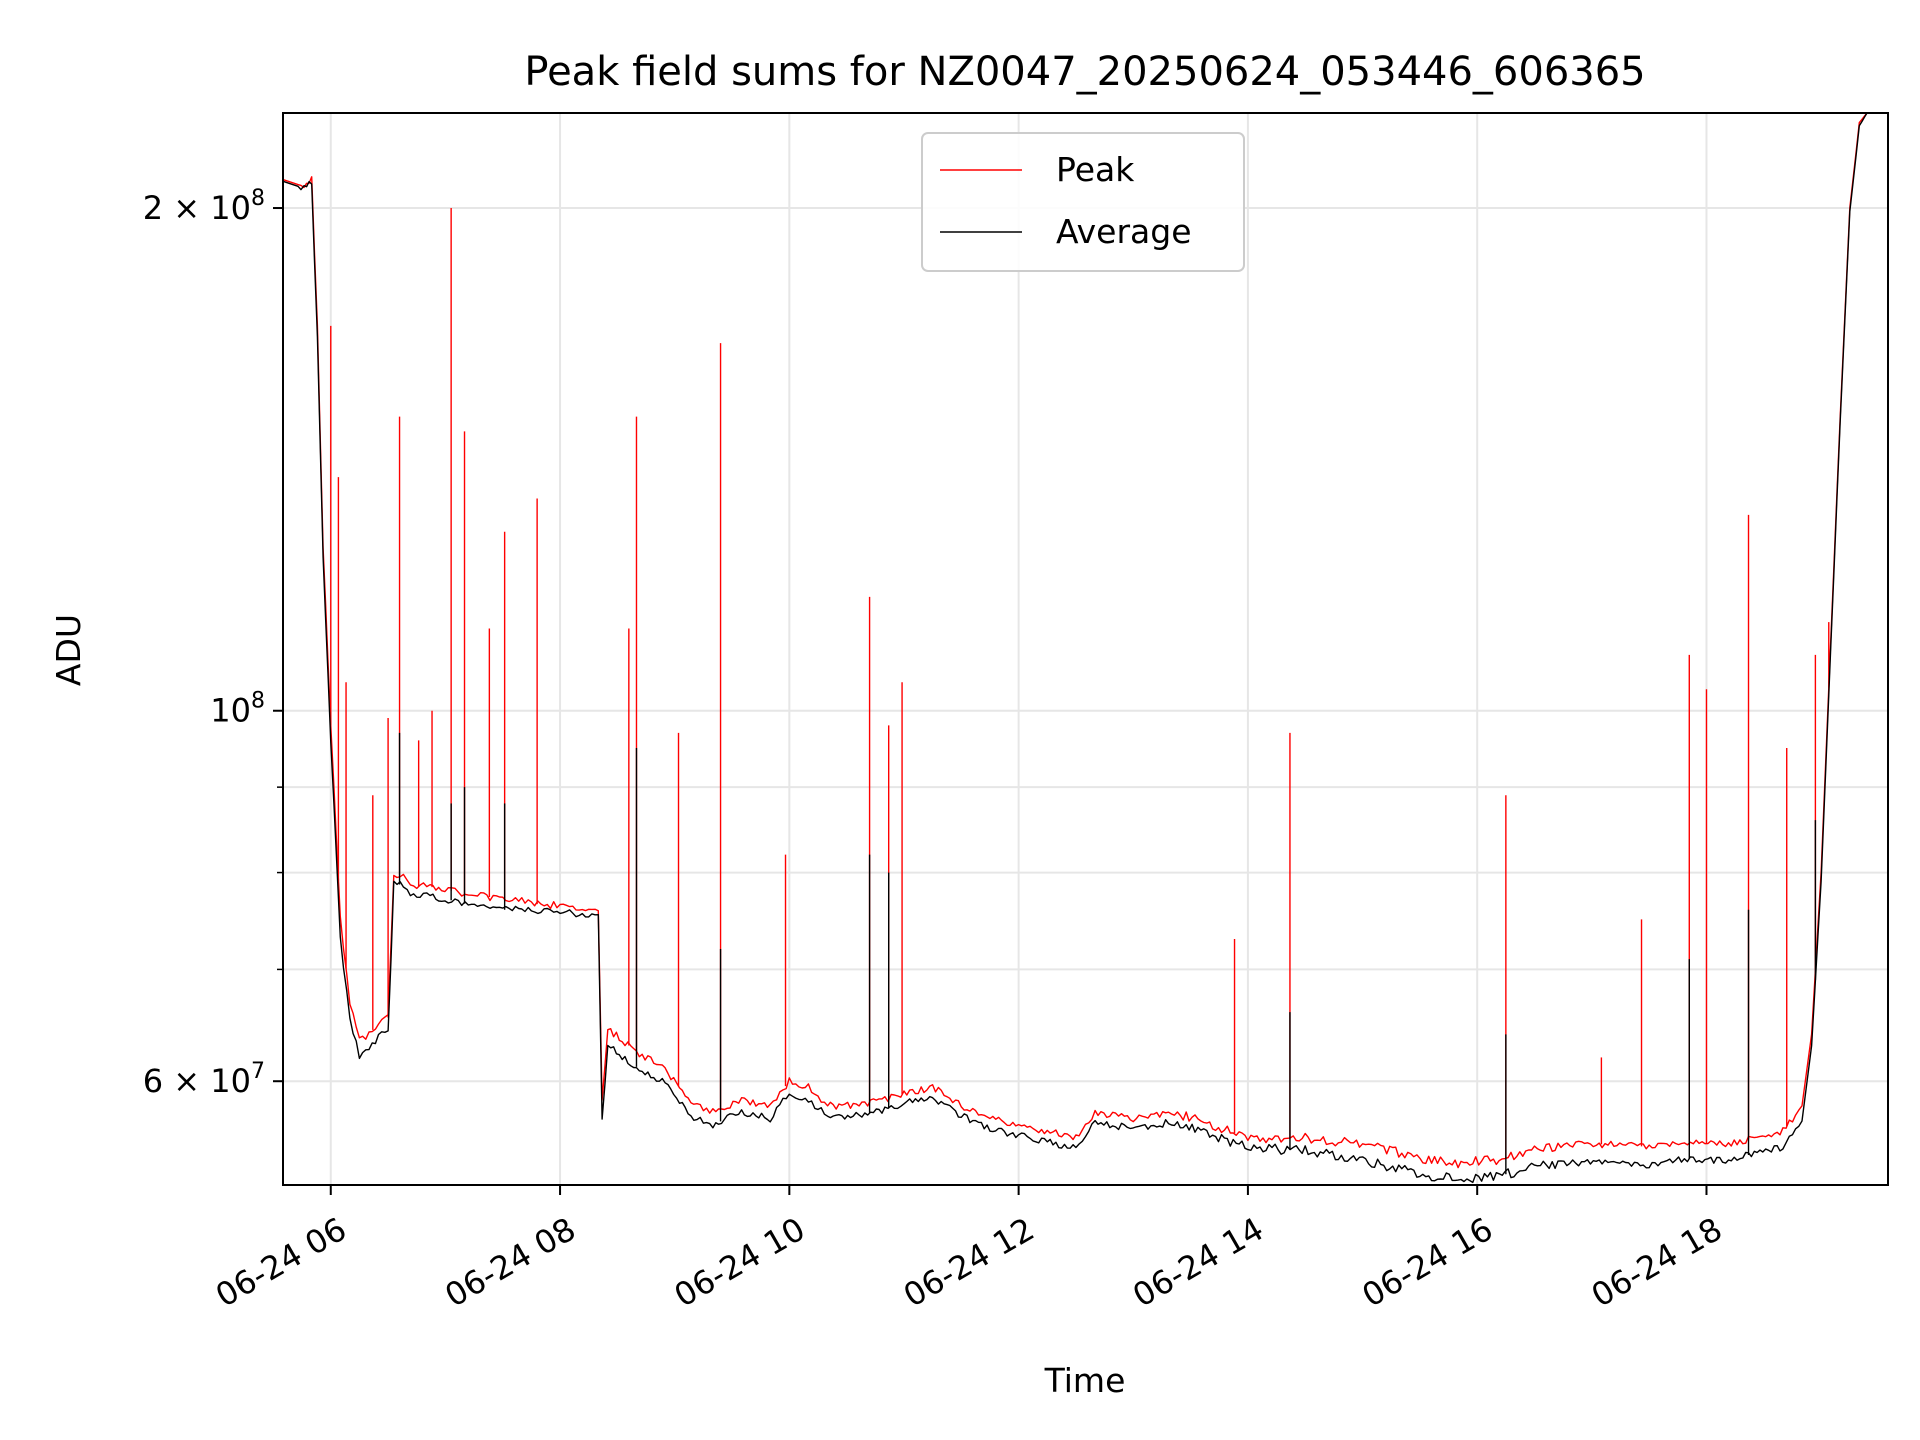  Describe the element at coordinates (1095, 169) in the screenshot. I see `legend-label-peak: Peak` at that location.